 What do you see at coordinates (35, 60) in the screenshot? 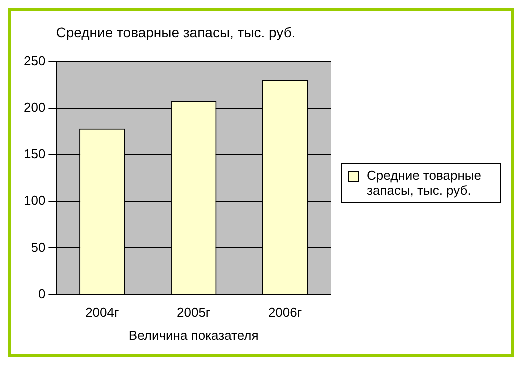
I see `y-tick-label: 250` at bounding box center [35, 60].